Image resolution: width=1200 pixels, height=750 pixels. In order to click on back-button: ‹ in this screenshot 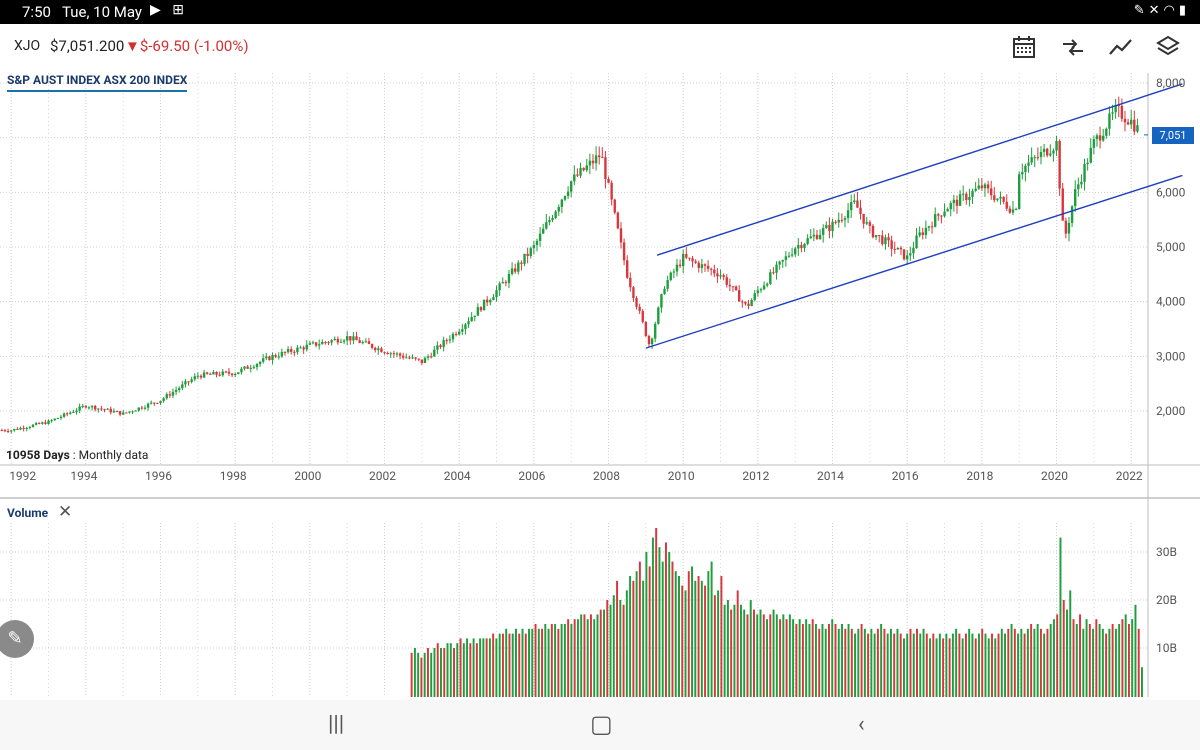, I will do `click(861, 724)`.